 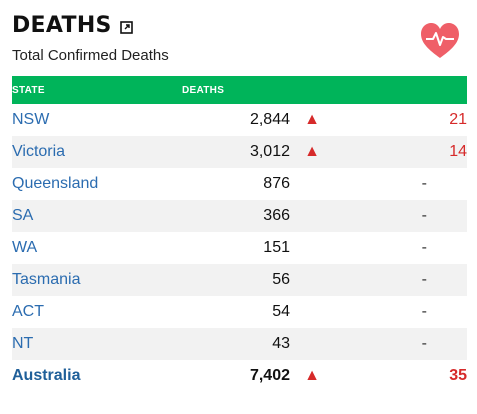 I want to click on state-name: Queensland, so click(x=55, y=183).